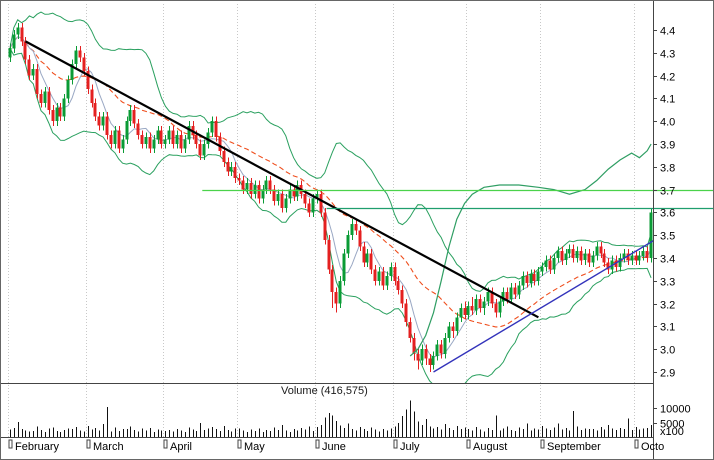  I want to click on volume-tick-label: 5000, so click(672, 425).